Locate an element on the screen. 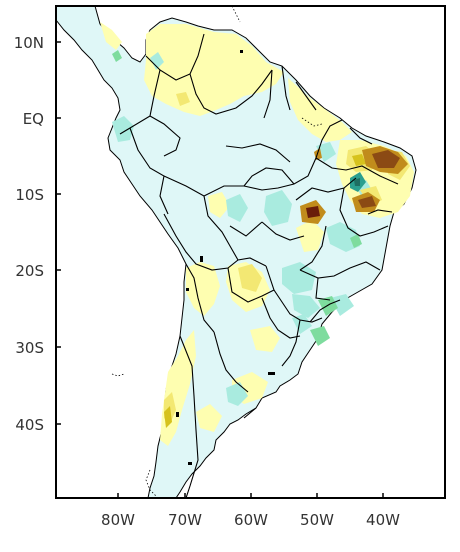  lat-label-30s: 30S is located at coordinates (29, 348).